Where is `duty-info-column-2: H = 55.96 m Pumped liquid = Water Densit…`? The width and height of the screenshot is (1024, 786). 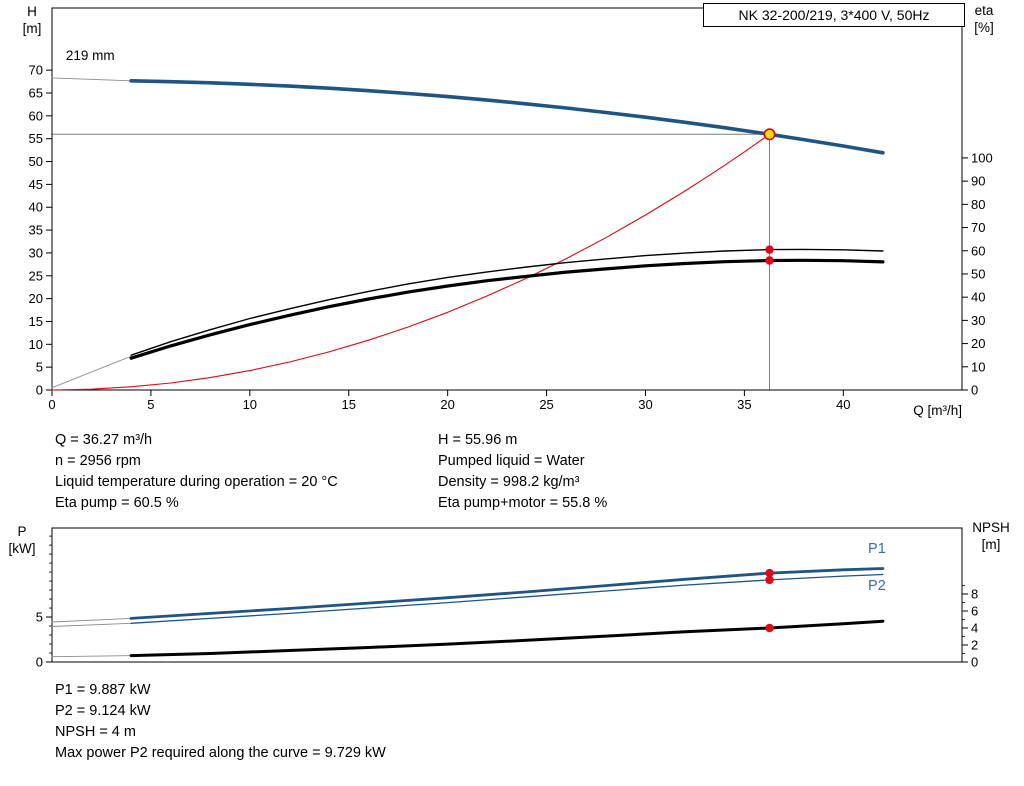 duty-info-column-2: H = 55.96 m Pumped liquid = Water Densit… is located at coordinates (522, 472).